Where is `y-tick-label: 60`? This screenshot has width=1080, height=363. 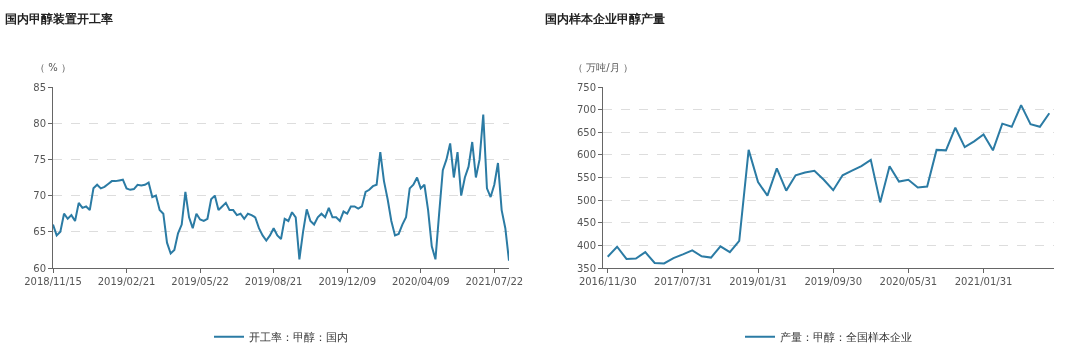 y-tick-label: 60 is located at coordinates (39, 268).